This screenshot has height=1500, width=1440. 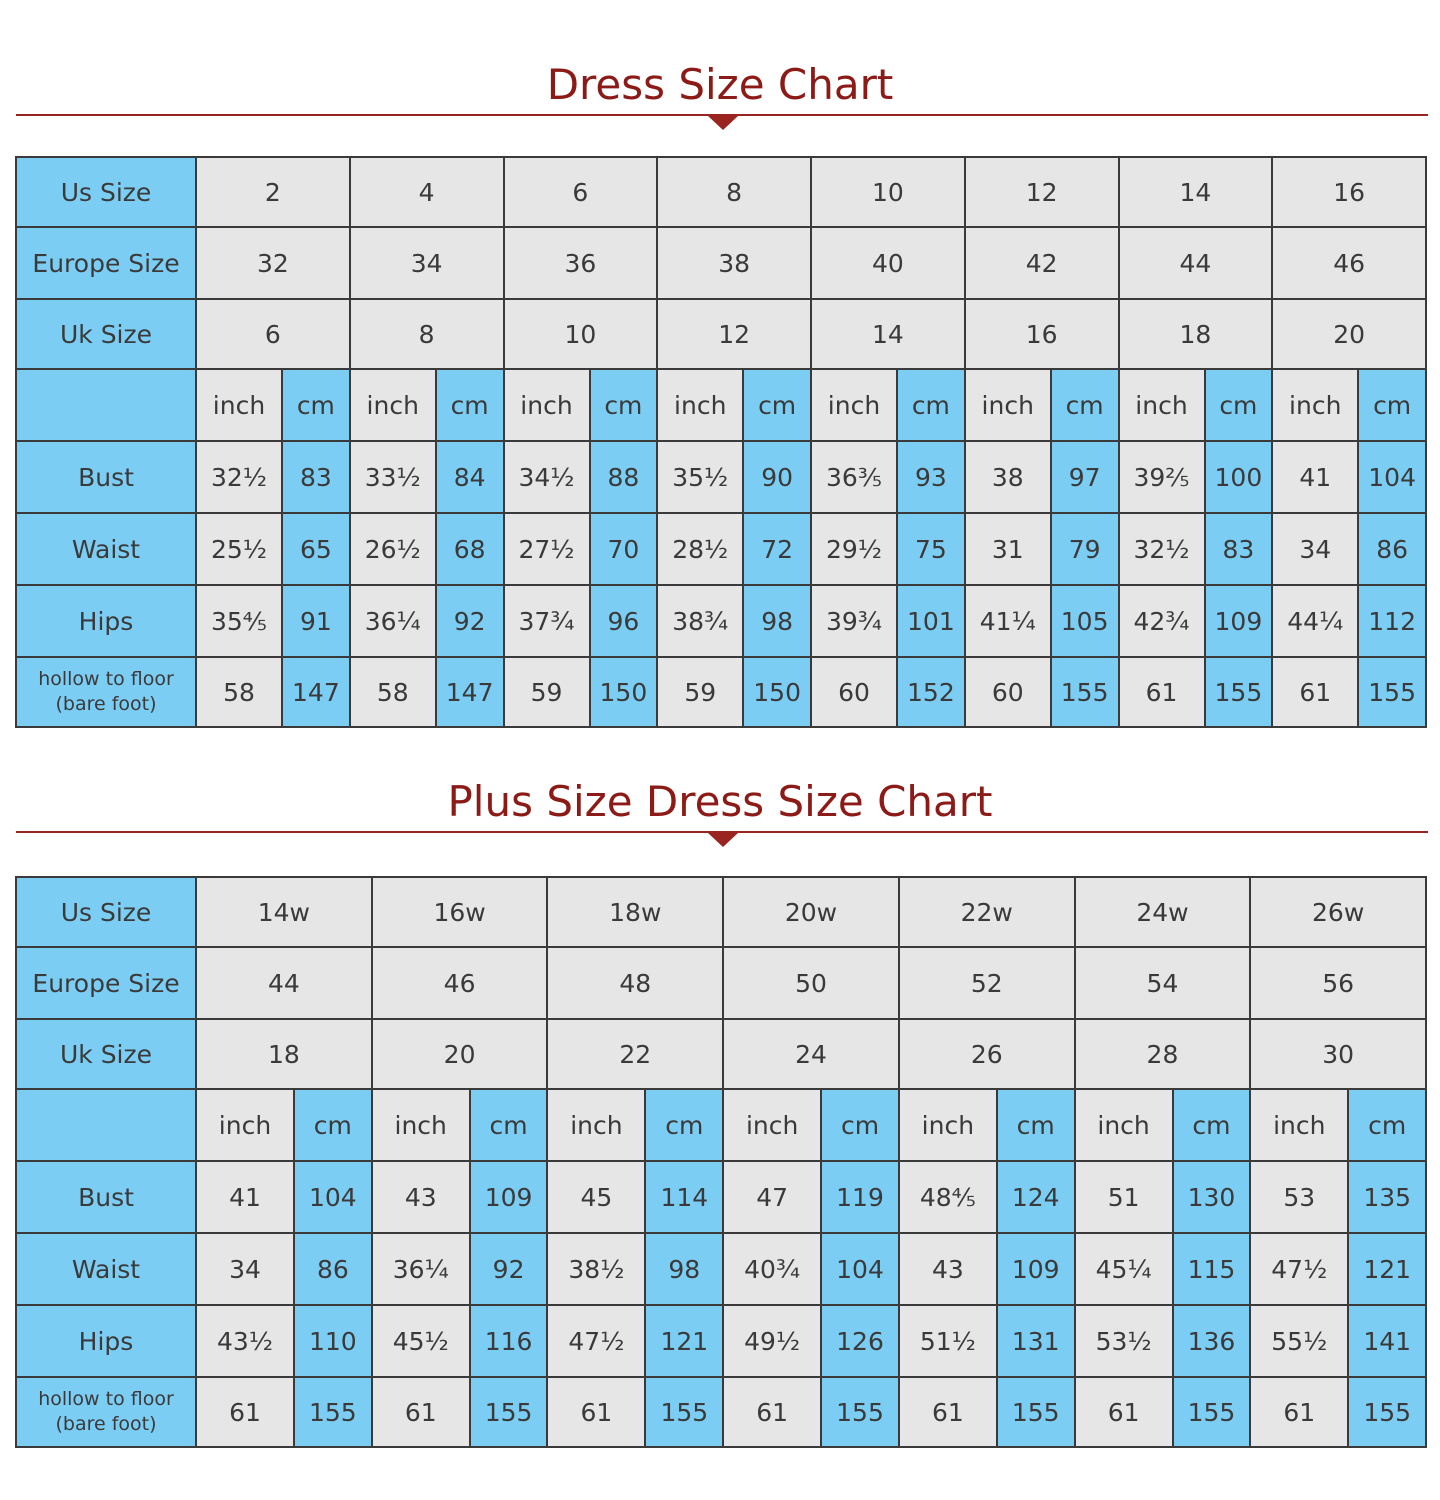 I want to click on uk-size-value: 16, so click(x=1041, y=334).